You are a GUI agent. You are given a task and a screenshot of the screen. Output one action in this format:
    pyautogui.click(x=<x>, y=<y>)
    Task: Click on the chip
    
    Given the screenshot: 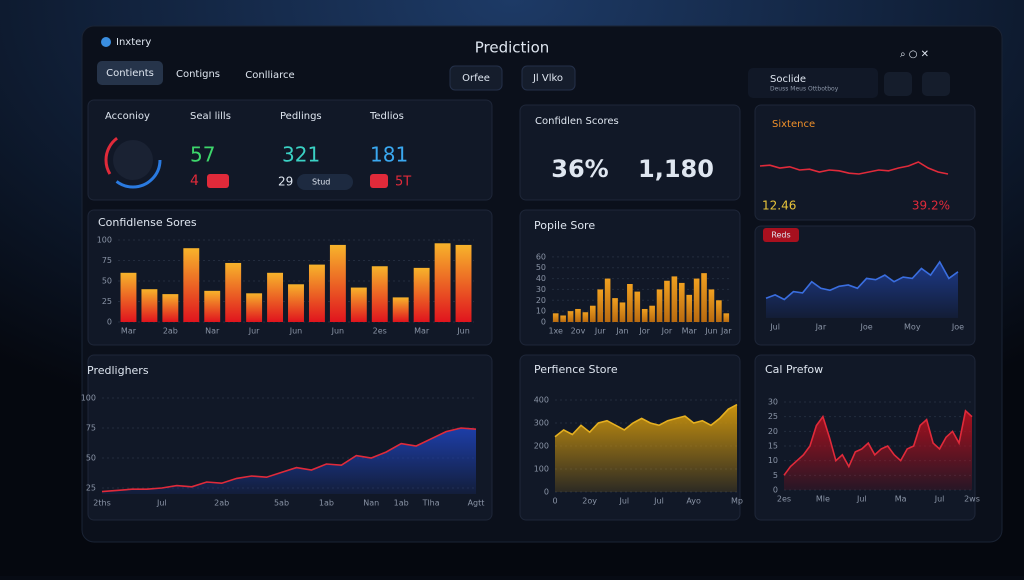 What is the action you would take?
    pyautogui.click(x=325, y=182)
    